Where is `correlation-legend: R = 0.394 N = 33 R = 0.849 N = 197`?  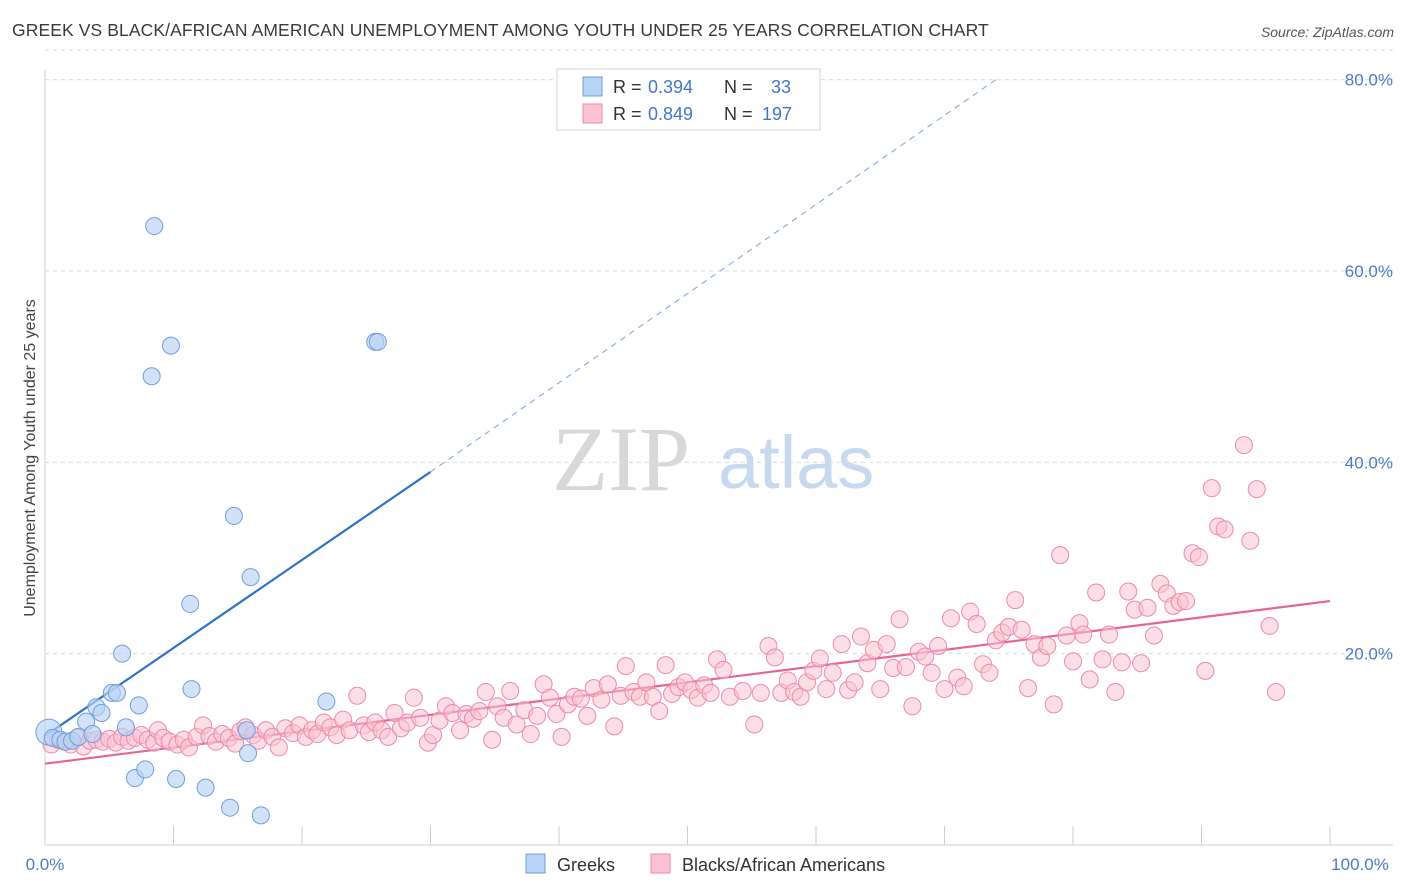
correlation-legend: R = 0.394 N = 33 R = 0.849 N = 197 is located at coordinates (688, 99).